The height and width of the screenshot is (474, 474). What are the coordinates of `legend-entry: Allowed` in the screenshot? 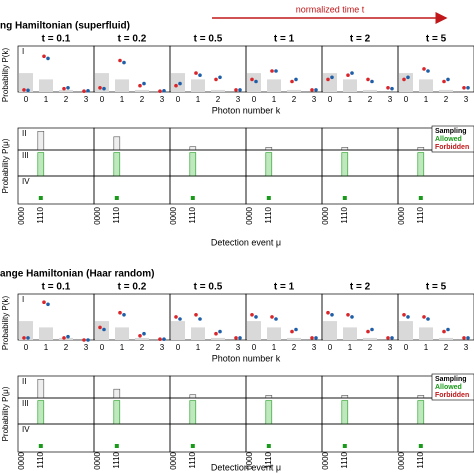 It's located at (448, 387).